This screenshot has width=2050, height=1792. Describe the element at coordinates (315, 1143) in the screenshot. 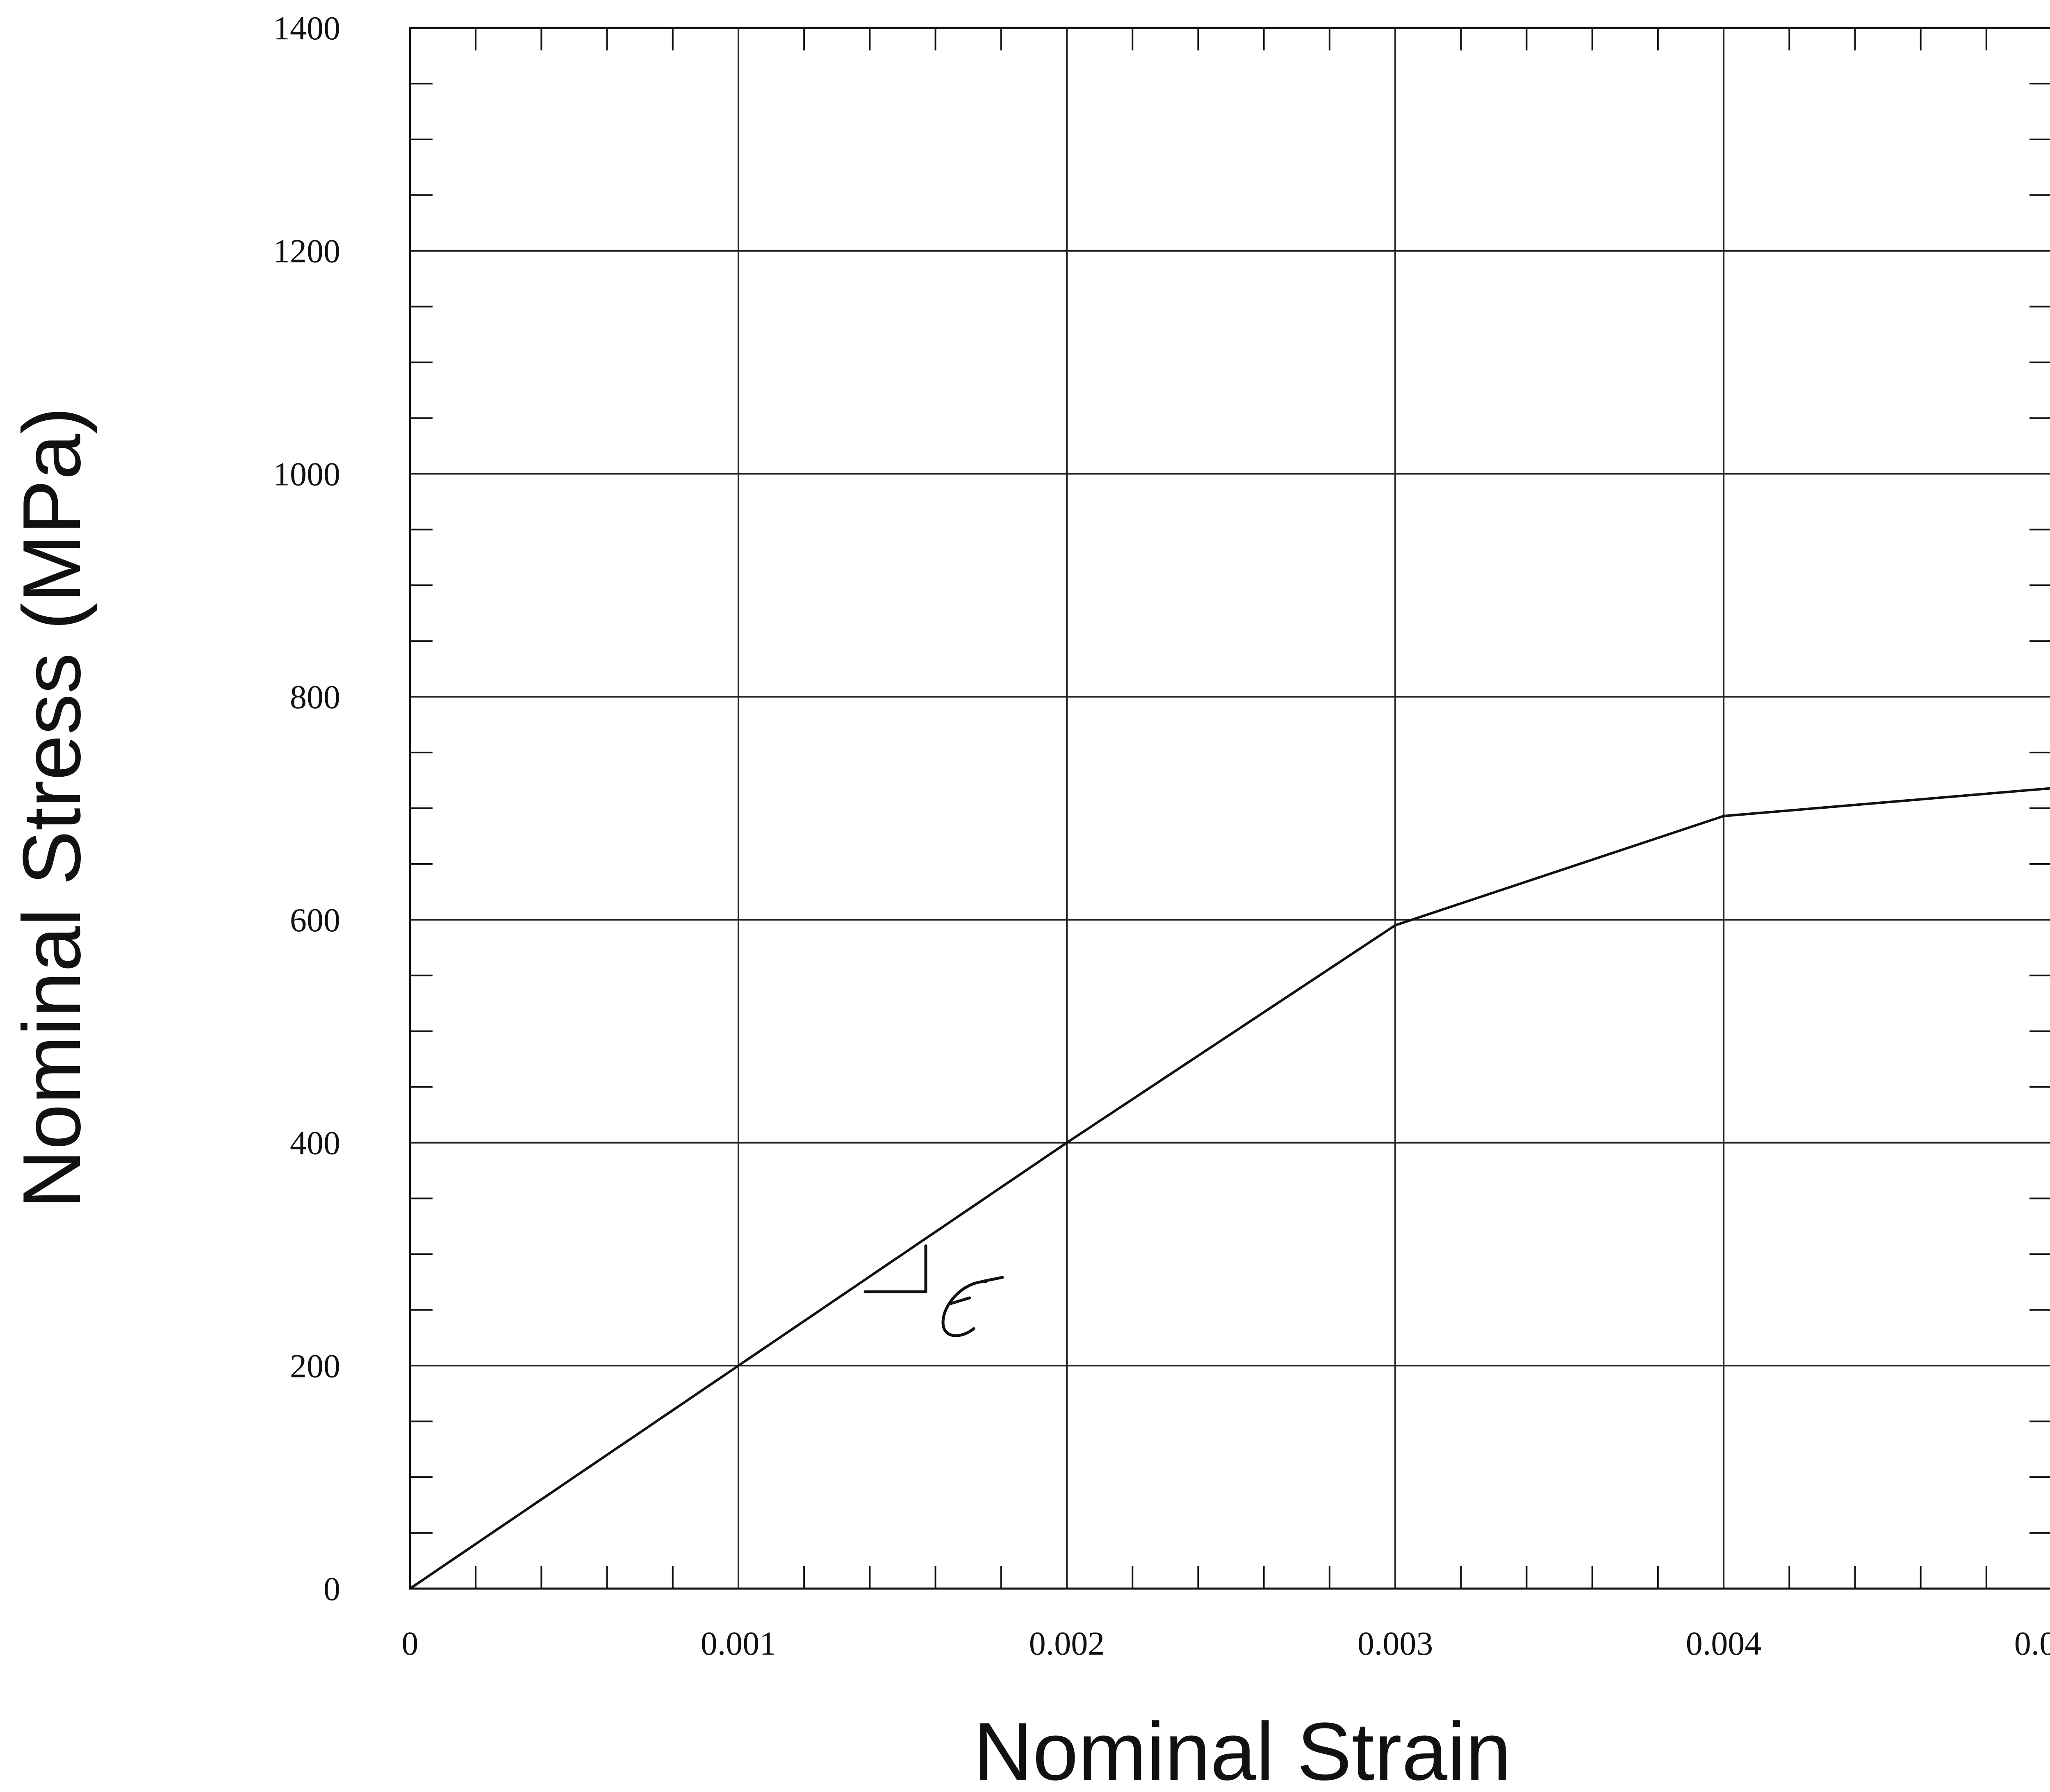

I see `y-tick-label: 400` at that location.